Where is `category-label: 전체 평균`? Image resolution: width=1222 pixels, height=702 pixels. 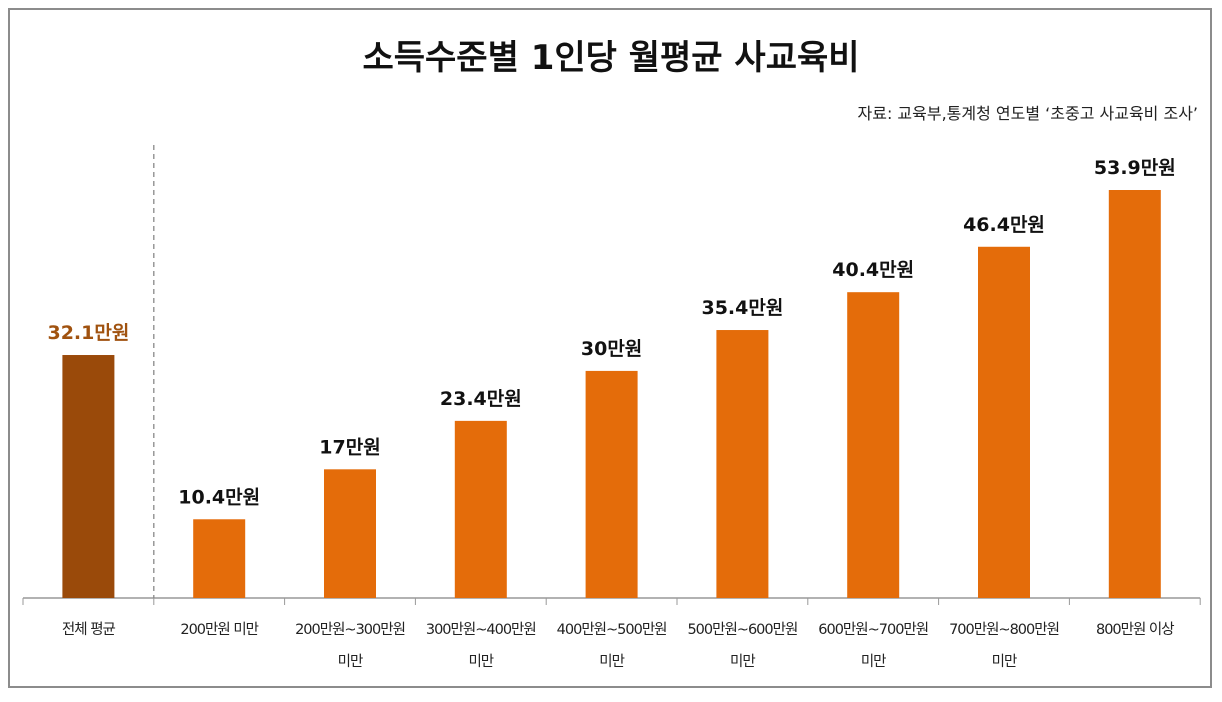 category-label: 전체 평균 is located at coordinates (89, 629).